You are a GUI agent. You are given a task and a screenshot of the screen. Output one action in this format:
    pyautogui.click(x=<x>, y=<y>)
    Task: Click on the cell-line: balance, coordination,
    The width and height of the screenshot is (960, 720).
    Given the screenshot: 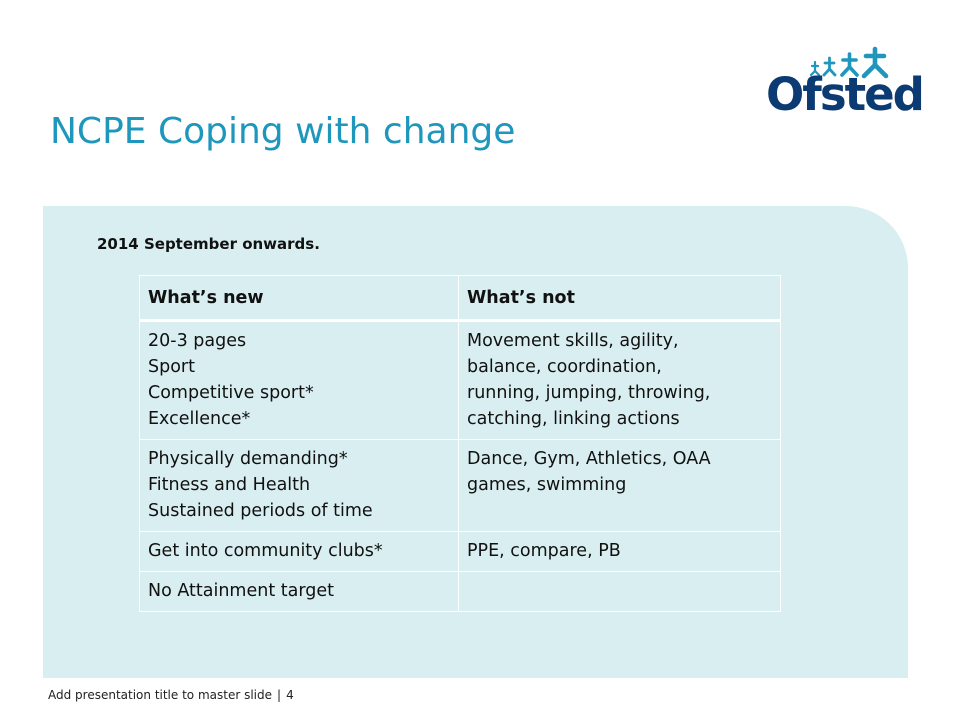 What is the action you would take?
    pyautogui.click(x=564, y=367)
    